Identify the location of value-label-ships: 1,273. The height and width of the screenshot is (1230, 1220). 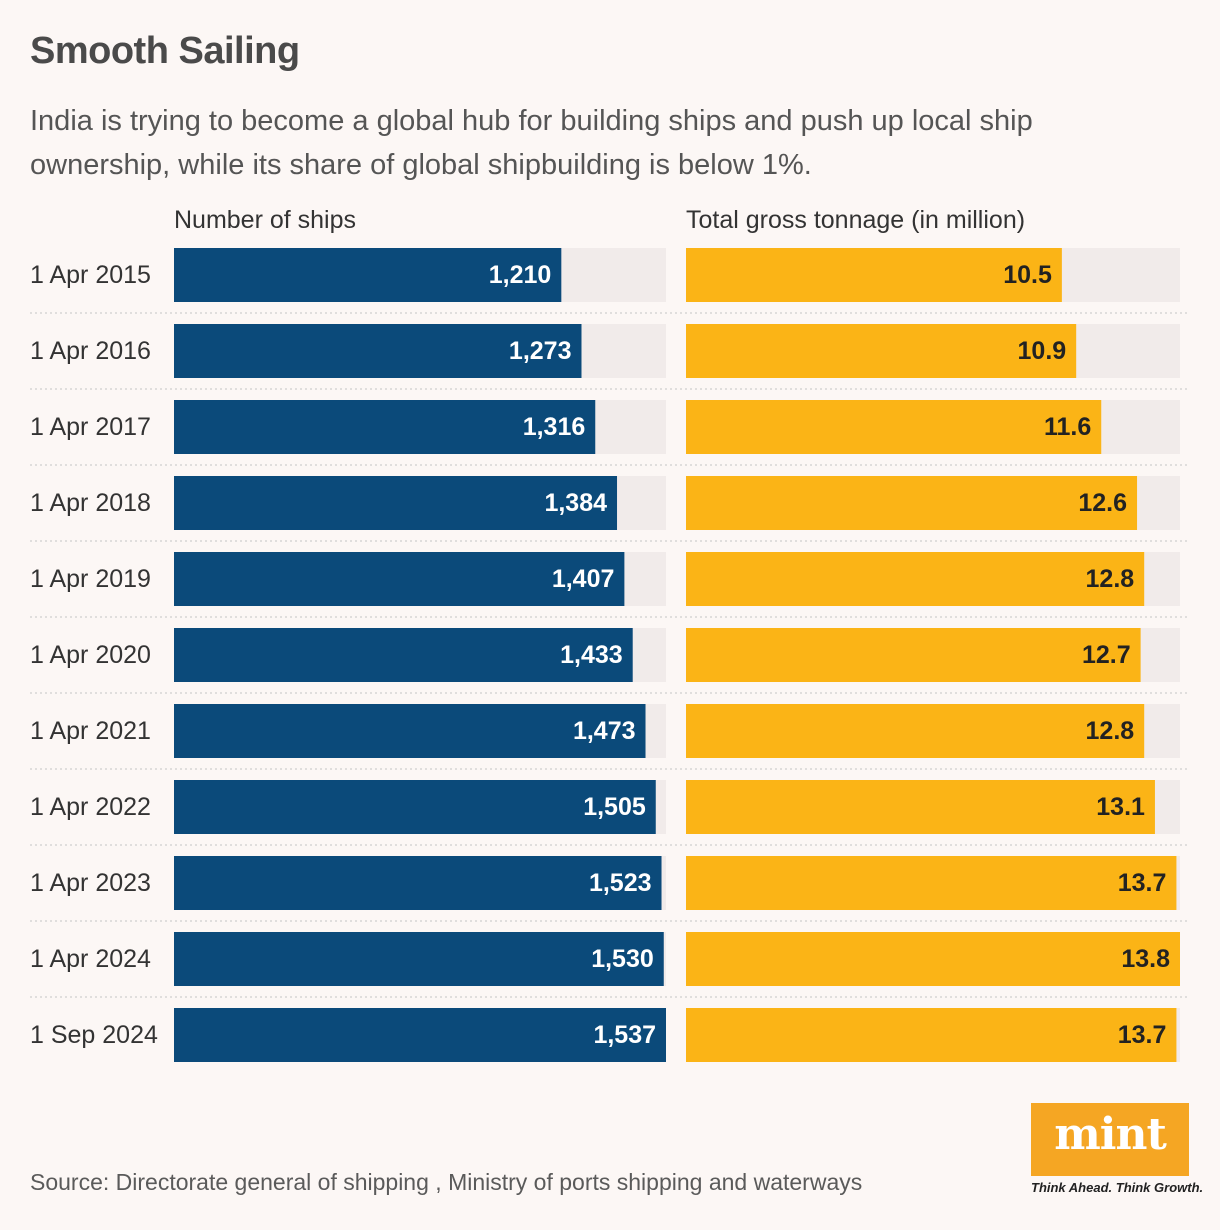
(540, 351).